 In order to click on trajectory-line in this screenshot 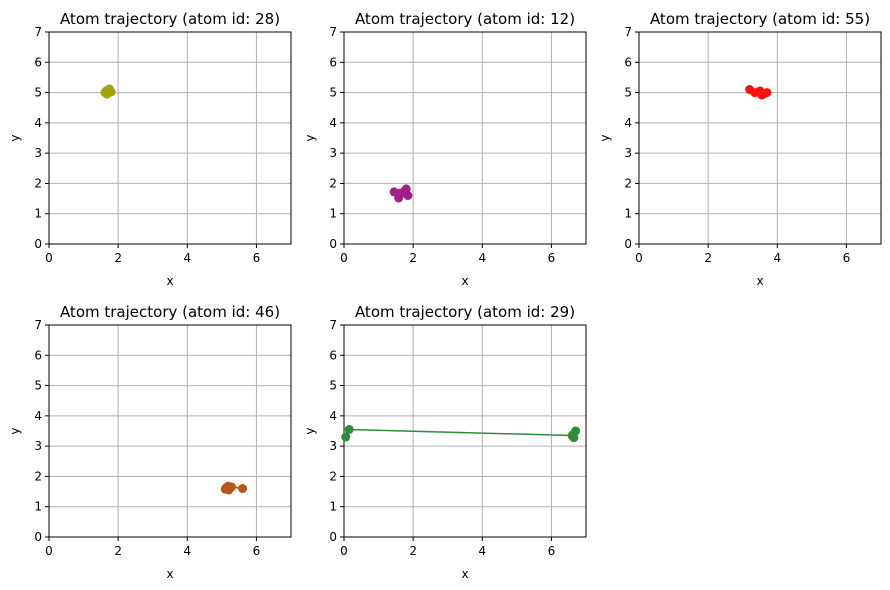, I will do `click(461, 434)`.